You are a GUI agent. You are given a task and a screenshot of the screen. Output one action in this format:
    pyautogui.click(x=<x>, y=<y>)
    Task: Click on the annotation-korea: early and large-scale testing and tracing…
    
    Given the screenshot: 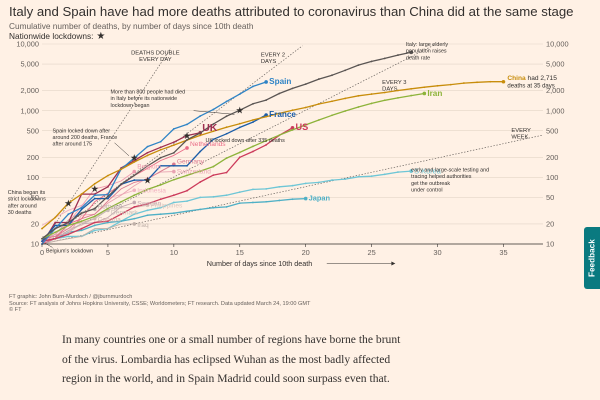 What is the action you would take?
    pyautogui.click(x=450, y=181)
    